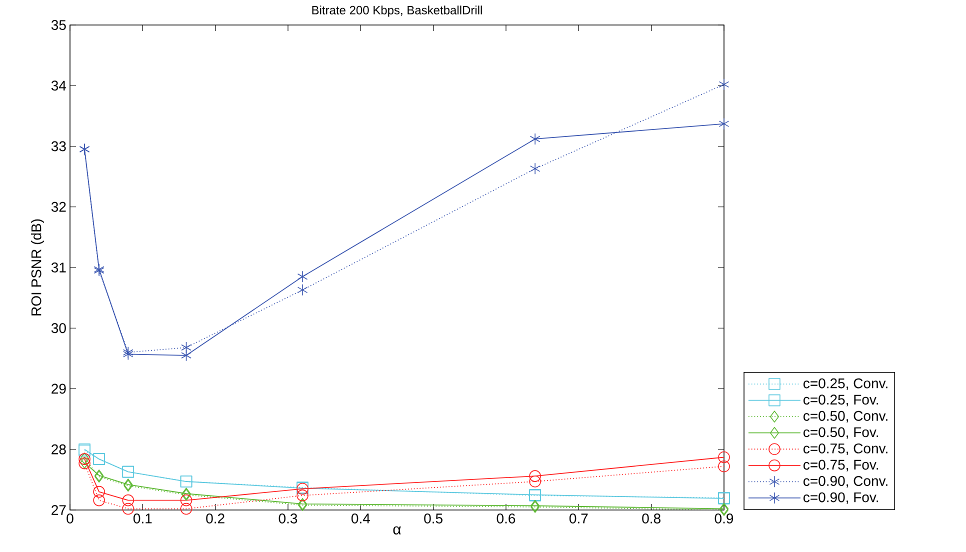 The image size is (966, 552). What do you see at coordinates (397, 11) in the screenshot?
I see `chart-title: Bitrate 200 Kbps, BasketballDrill` at bounding box center [397, 11].